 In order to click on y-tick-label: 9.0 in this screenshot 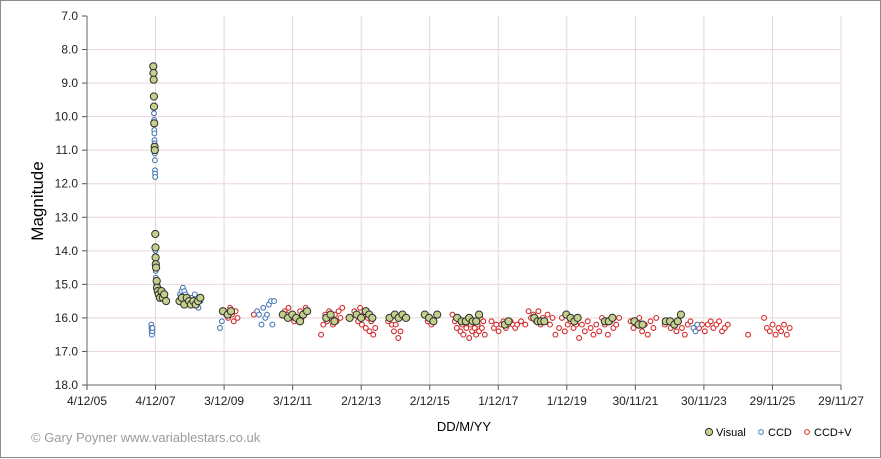, I will do `click(69, 83)`.